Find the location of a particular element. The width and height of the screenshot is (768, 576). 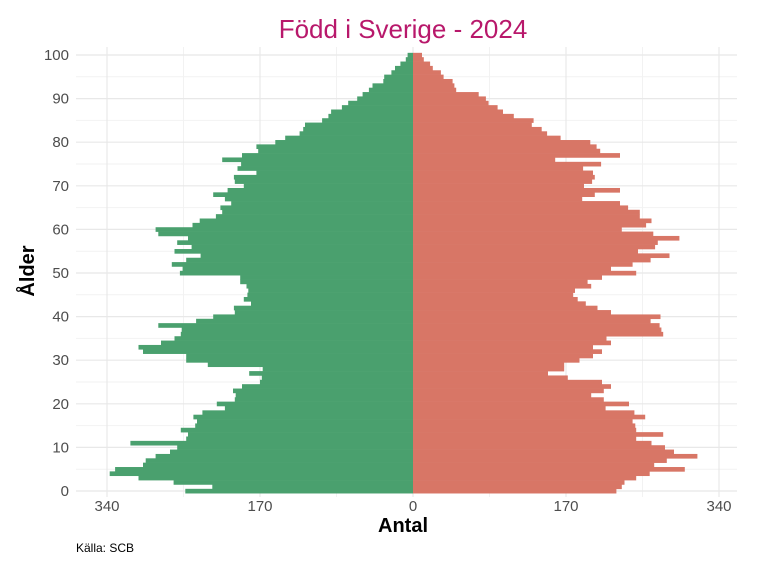

y-tick-label: 80 is located at coordinates (60, 142).